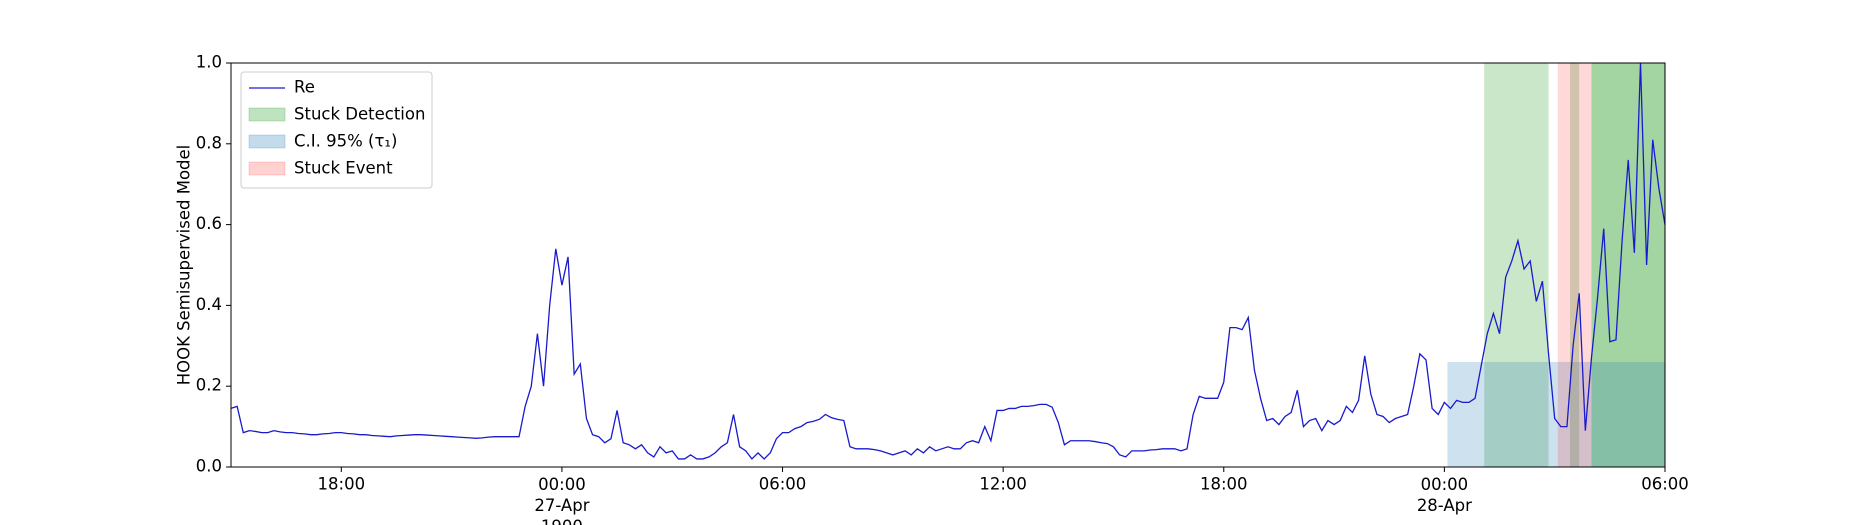 The width and height of the screenshot is (1850, 525). I want to click on x-tick-label: 12:00, so click(1003, 484).